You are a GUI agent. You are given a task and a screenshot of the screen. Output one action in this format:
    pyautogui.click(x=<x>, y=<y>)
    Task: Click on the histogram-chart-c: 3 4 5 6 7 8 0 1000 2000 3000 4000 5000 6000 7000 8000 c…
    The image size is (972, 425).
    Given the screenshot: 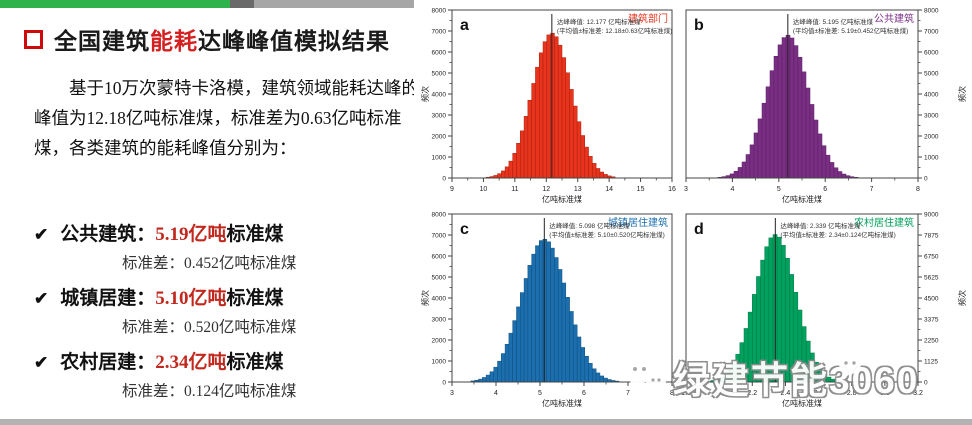 What is the action you would take?
    pyautogui.click(x=547, y=310)
    